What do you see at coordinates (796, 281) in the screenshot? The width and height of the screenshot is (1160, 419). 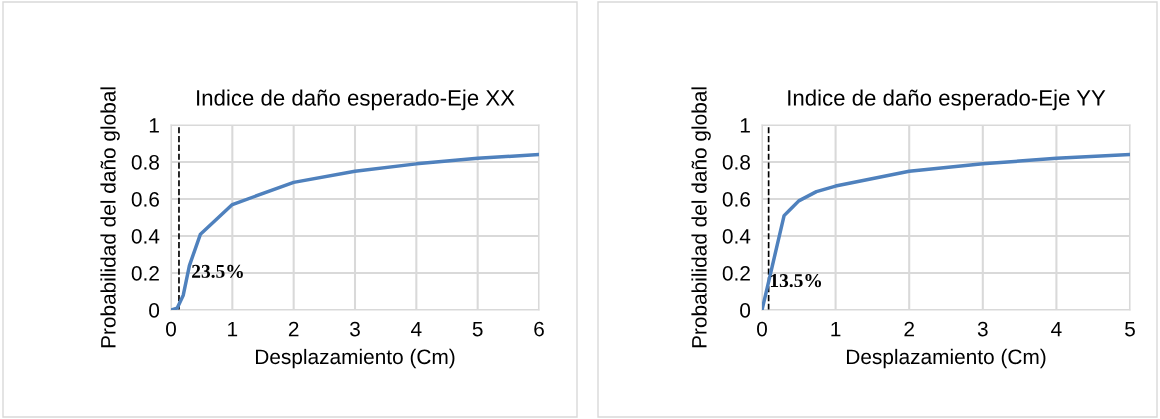 I see `annotation: 13.5%` at bounding box center [796, 281].